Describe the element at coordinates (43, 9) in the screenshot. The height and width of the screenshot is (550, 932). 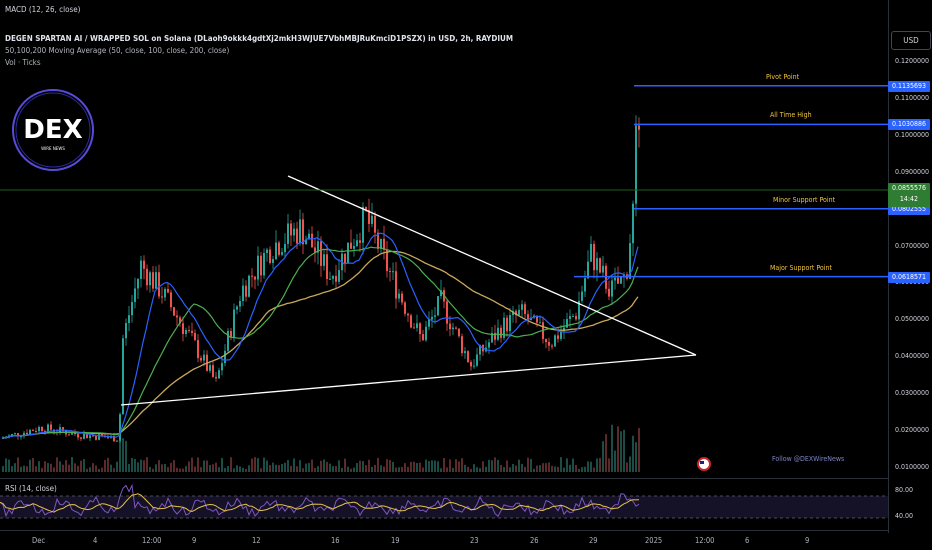
I see `macd-indicator-label: MACD (12, 26, close)` at that location.